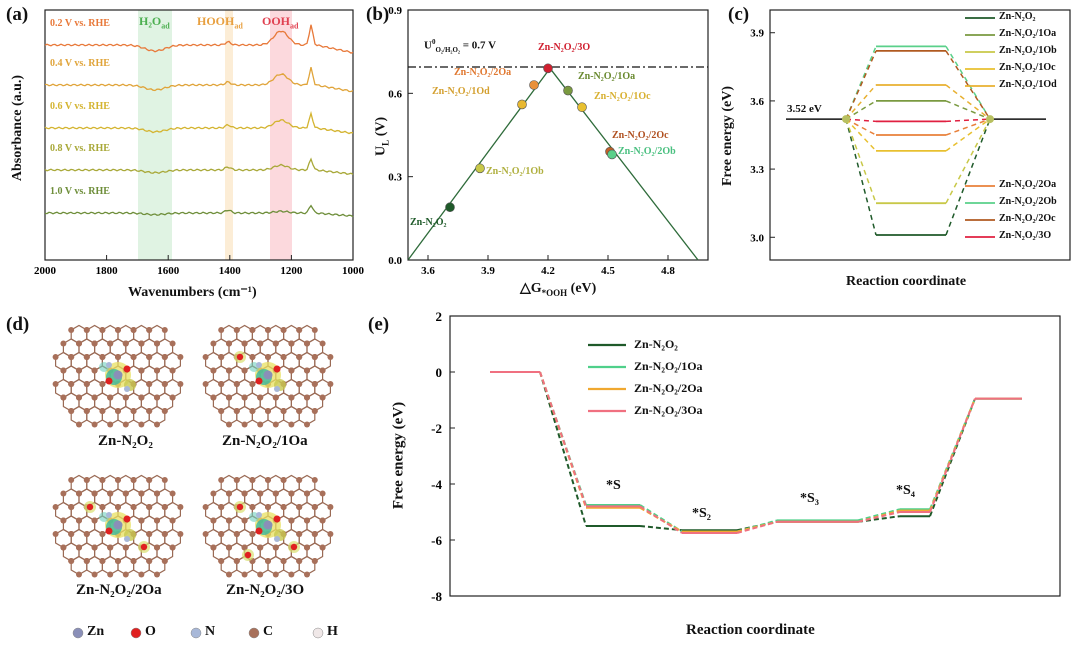  What do you see at coordinates (647, 152) in the screenshot?
I see `volcano-point-label: Zn-N₂O₂/2Ob` at bounding box center [647, 152].